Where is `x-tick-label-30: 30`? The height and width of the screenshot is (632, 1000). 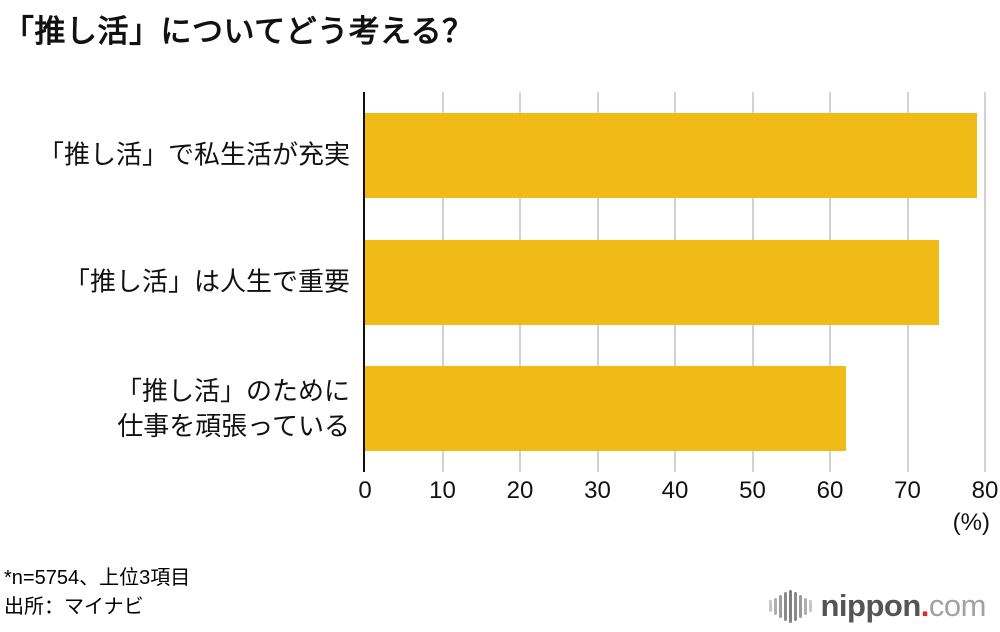
x-tick-label-30: 30 is located at coordinates (597, 490).